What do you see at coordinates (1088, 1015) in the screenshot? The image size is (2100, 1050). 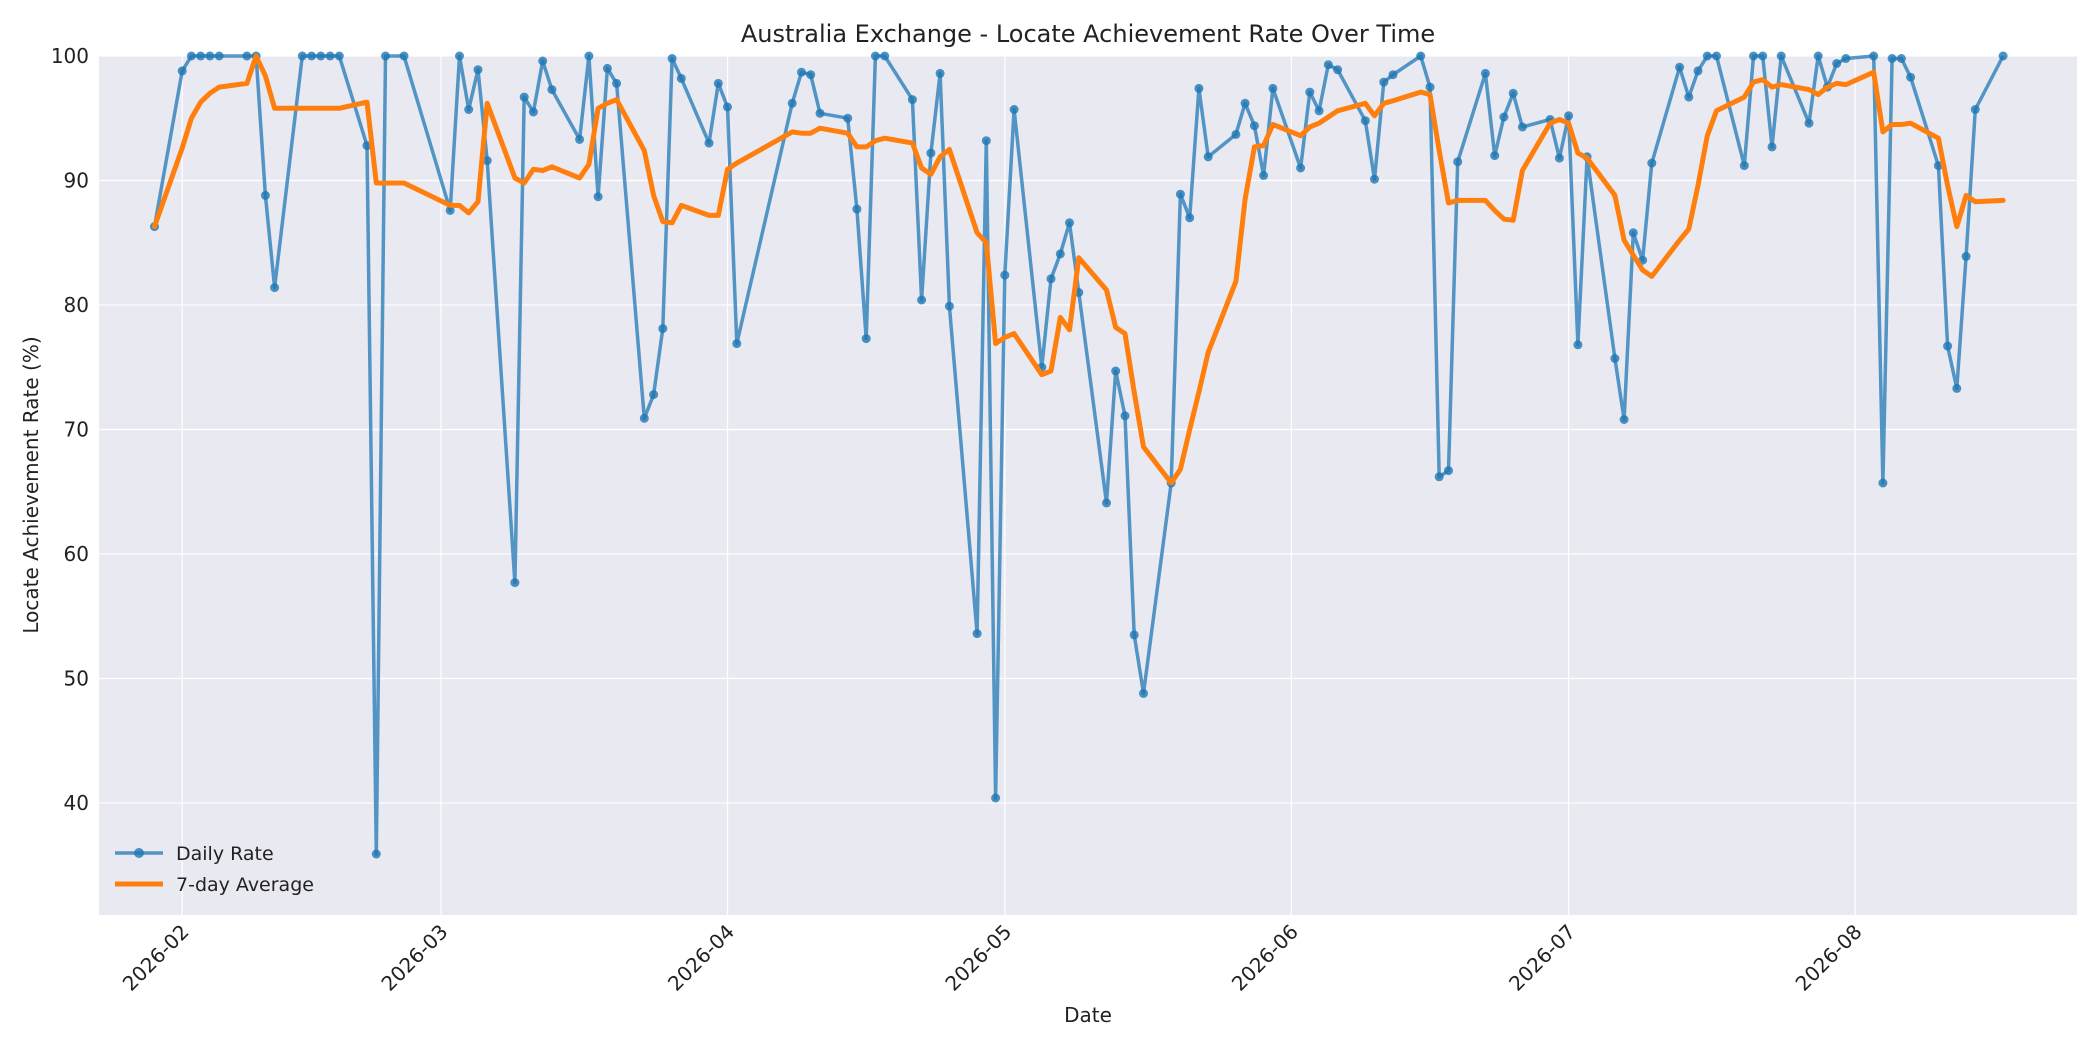 I see `x-axis-label: Date` at bounding box center [1088, 1015].